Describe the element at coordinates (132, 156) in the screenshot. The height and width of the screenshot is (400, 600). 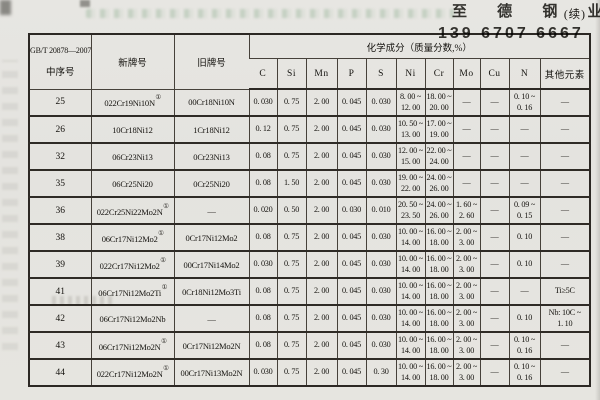
I see `new-grade-cell: 06Cr23Ni13` at that location.